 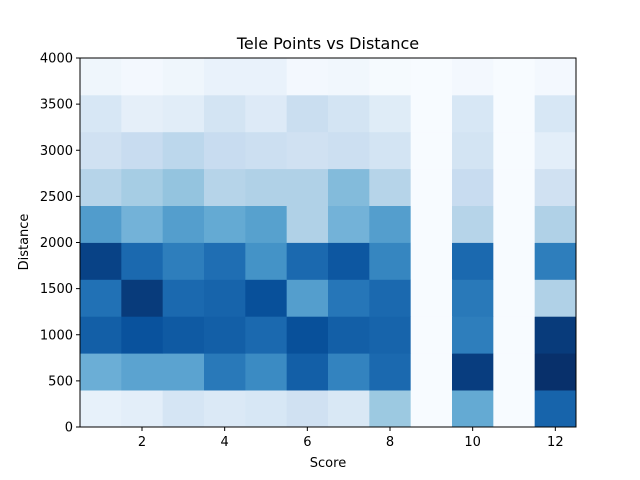 What do you see at coordinates (327, 43) in the screenshot?
I see `chart-title: Tele Points vs Distance` at bounding box center [327, 43].